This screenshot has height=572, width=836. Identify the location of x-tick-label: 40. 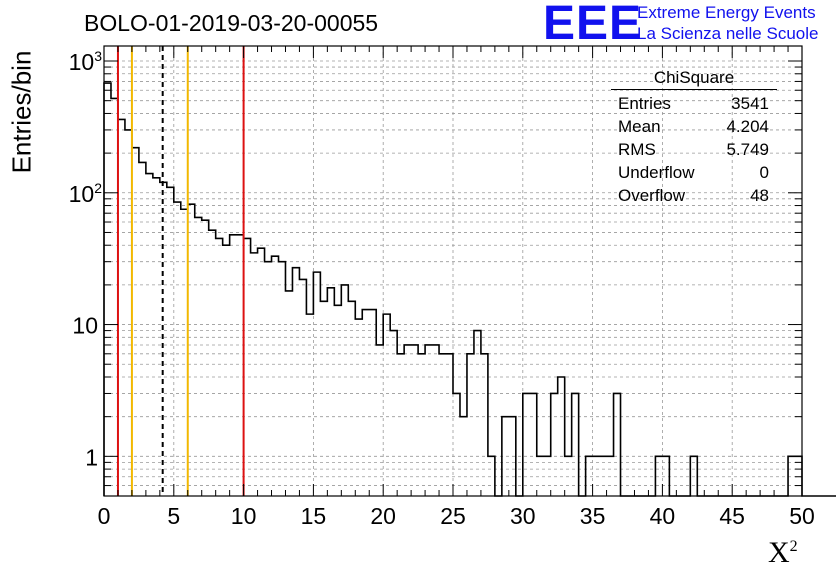
(663, 516).